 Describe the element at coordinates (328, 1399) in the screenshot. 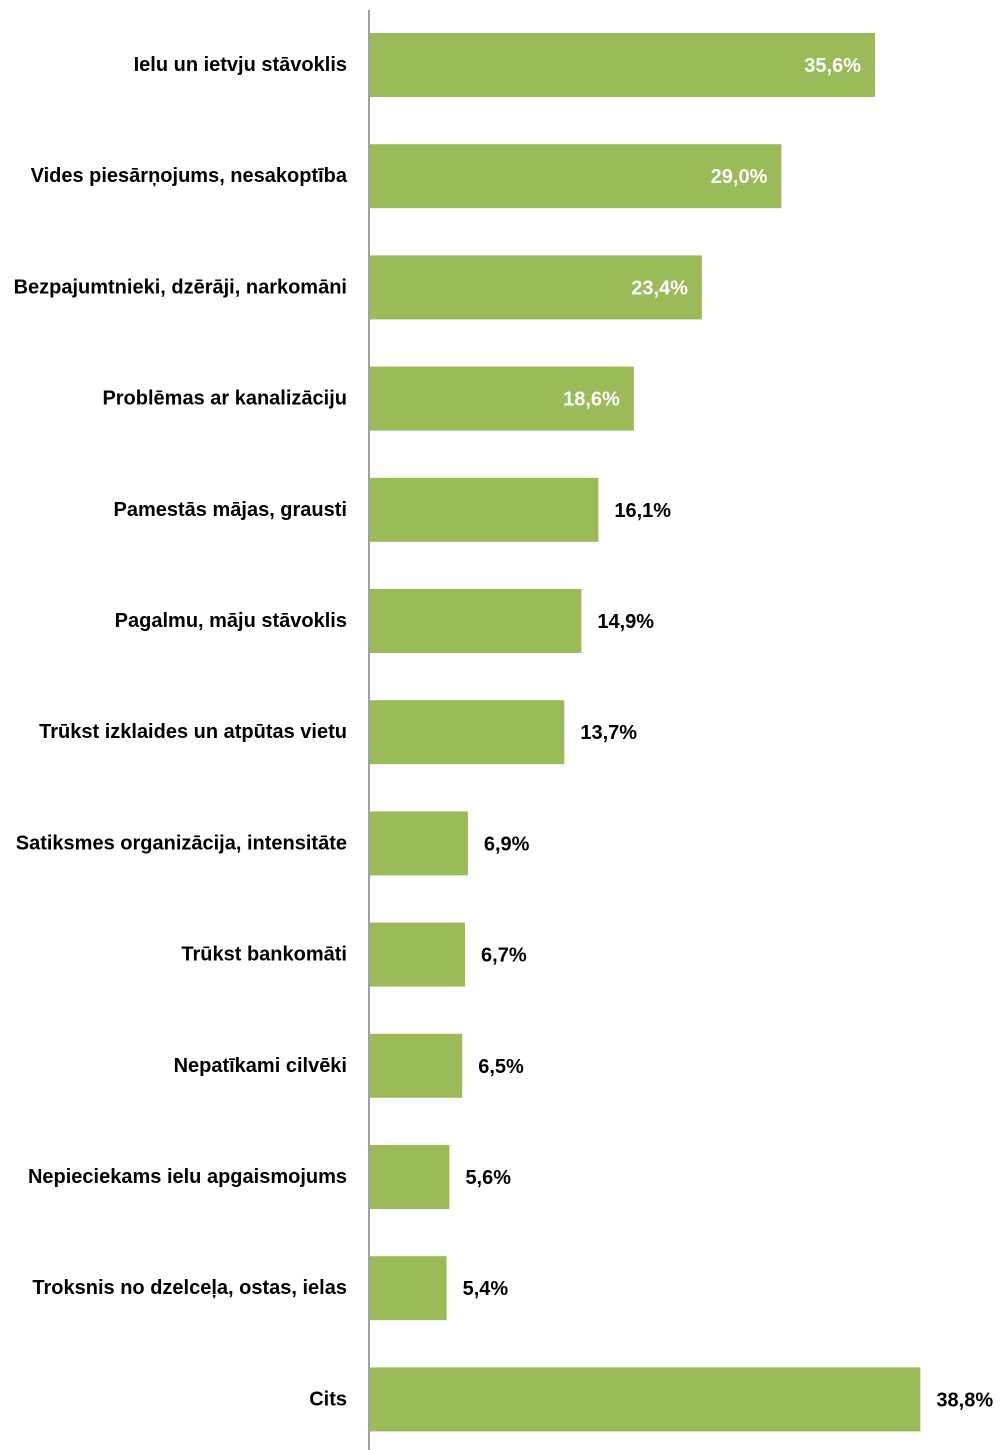

I see `category-label-12: Cits` at that location.